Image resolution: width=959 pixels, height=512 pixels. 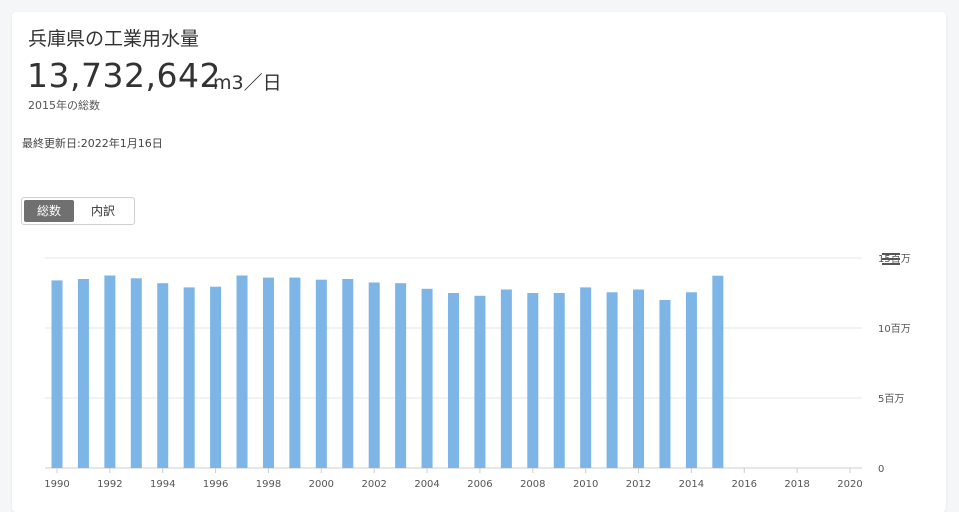 What do you see at coordinates (64, 105) in the screenshot?
I see `value-subtitle: 2015年の総数` at bounding box center [64, 105].